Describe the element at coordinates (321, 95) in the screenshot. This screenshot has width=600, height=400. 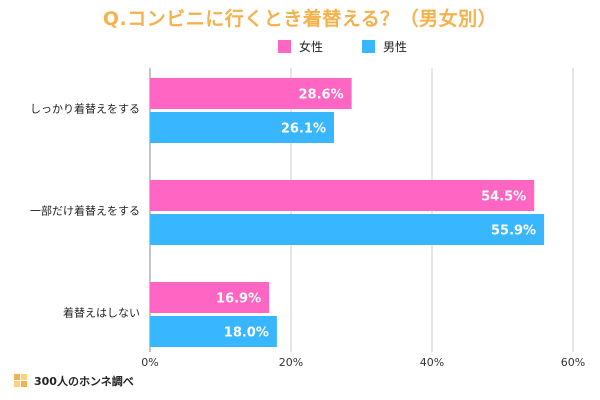
I see `data-label: 28.6%` at that location.